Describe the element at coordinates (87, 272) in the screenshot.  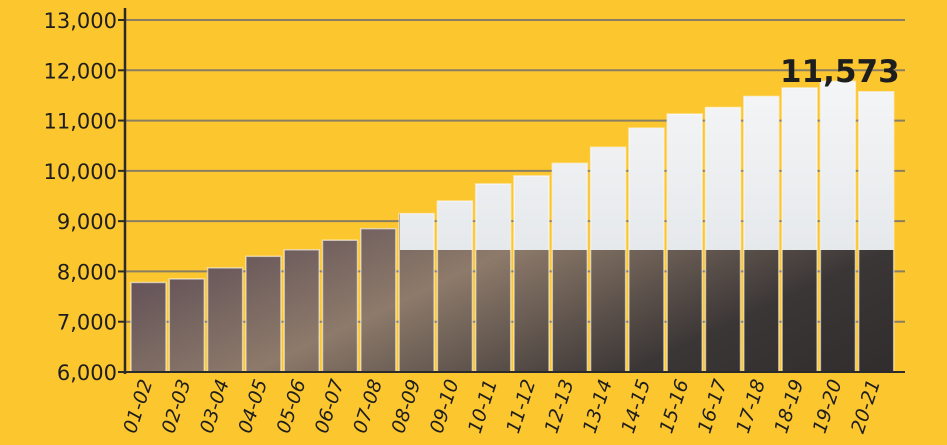
I see `y-tick-label: 8,000` at that location.